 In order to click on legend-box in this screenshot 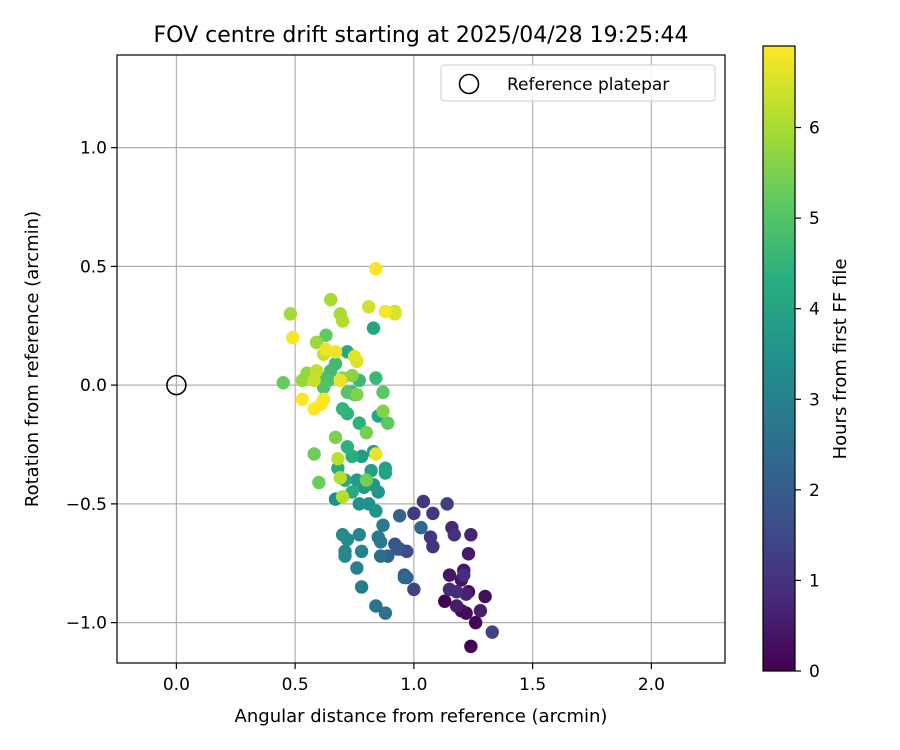, I will do `click(578, 83)`.